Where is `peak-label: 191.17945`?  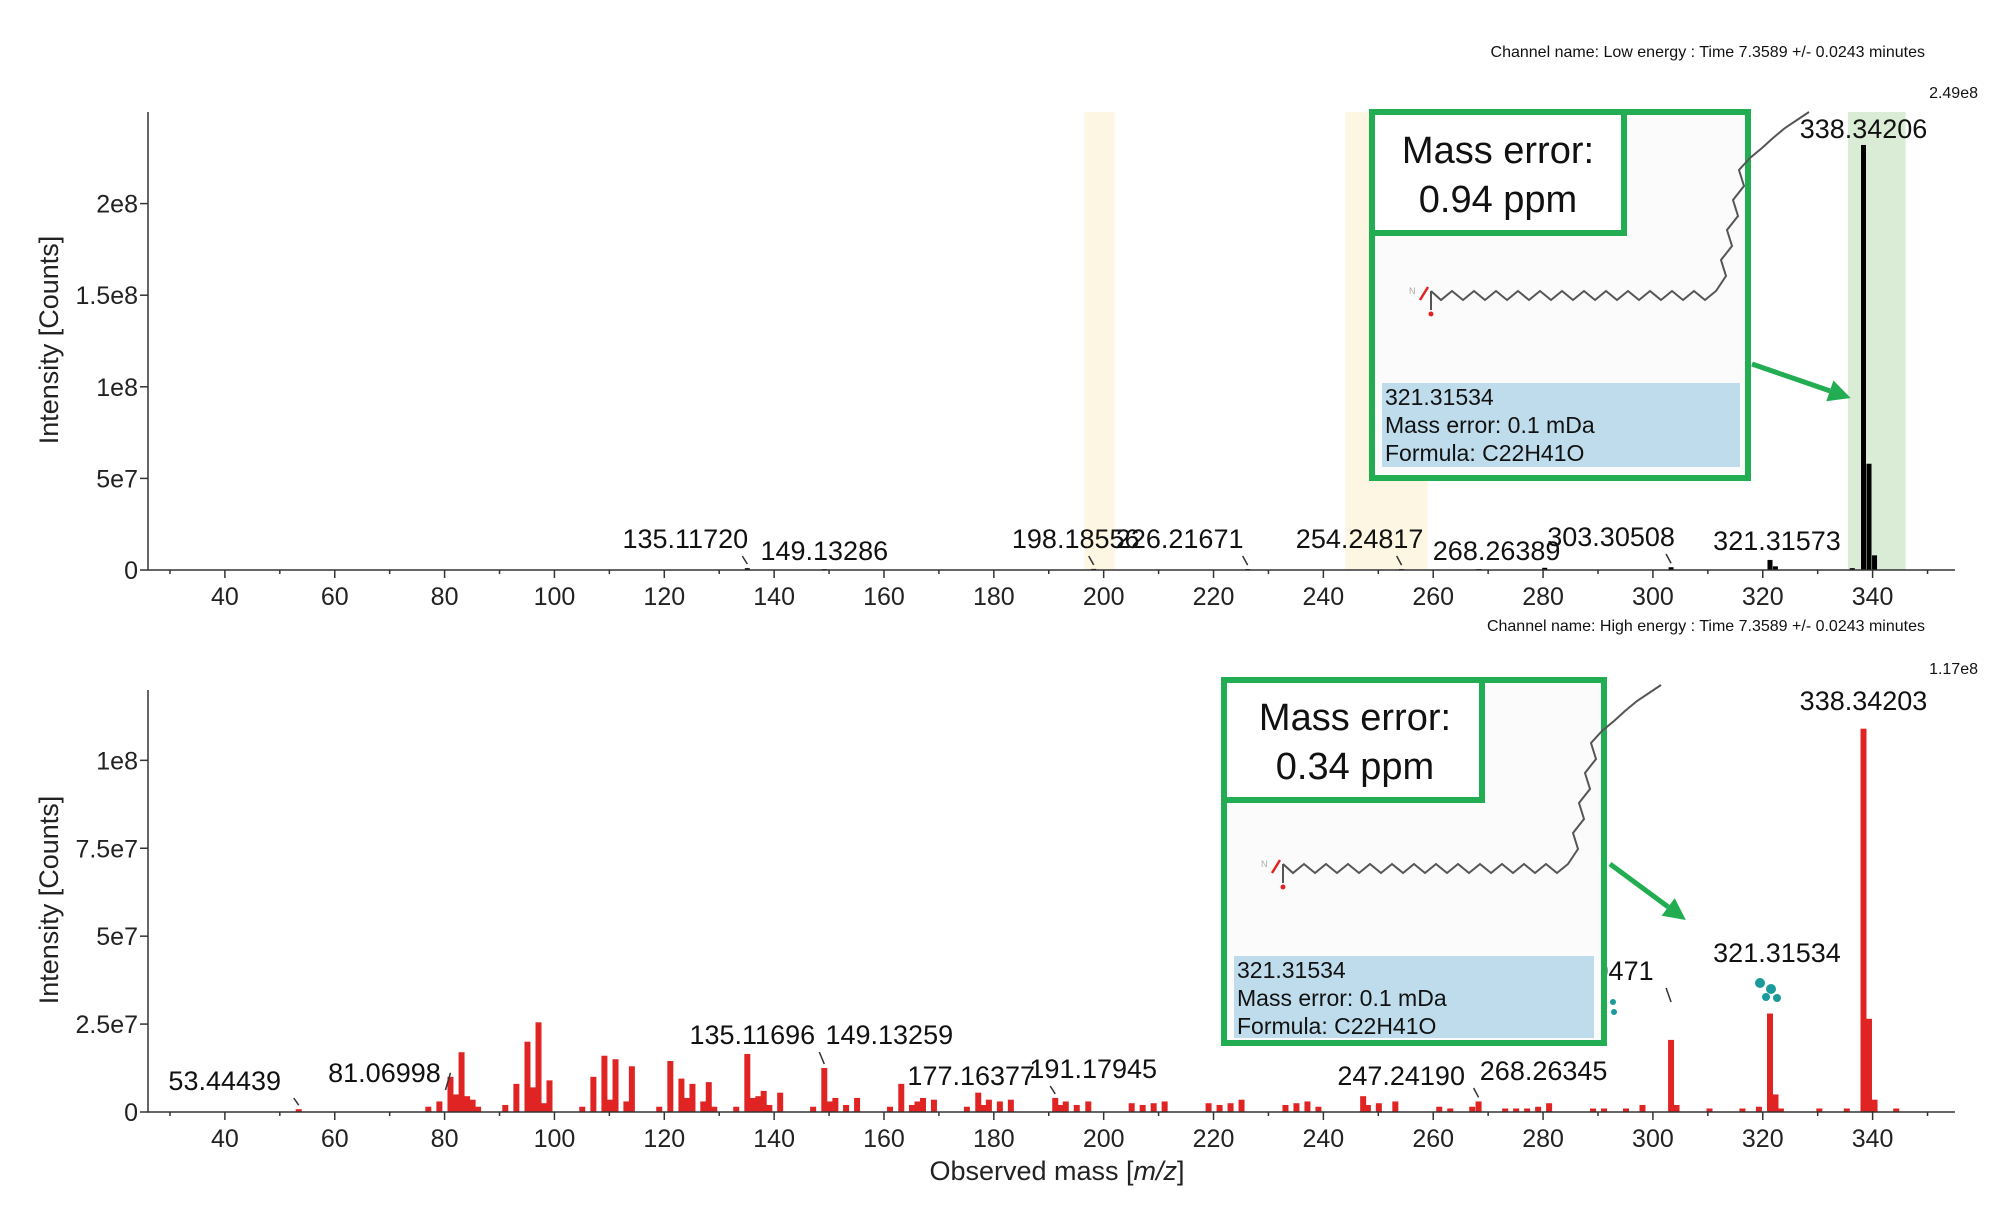 peak-label: 191.17945 is located at coordinates (1093, 1069).